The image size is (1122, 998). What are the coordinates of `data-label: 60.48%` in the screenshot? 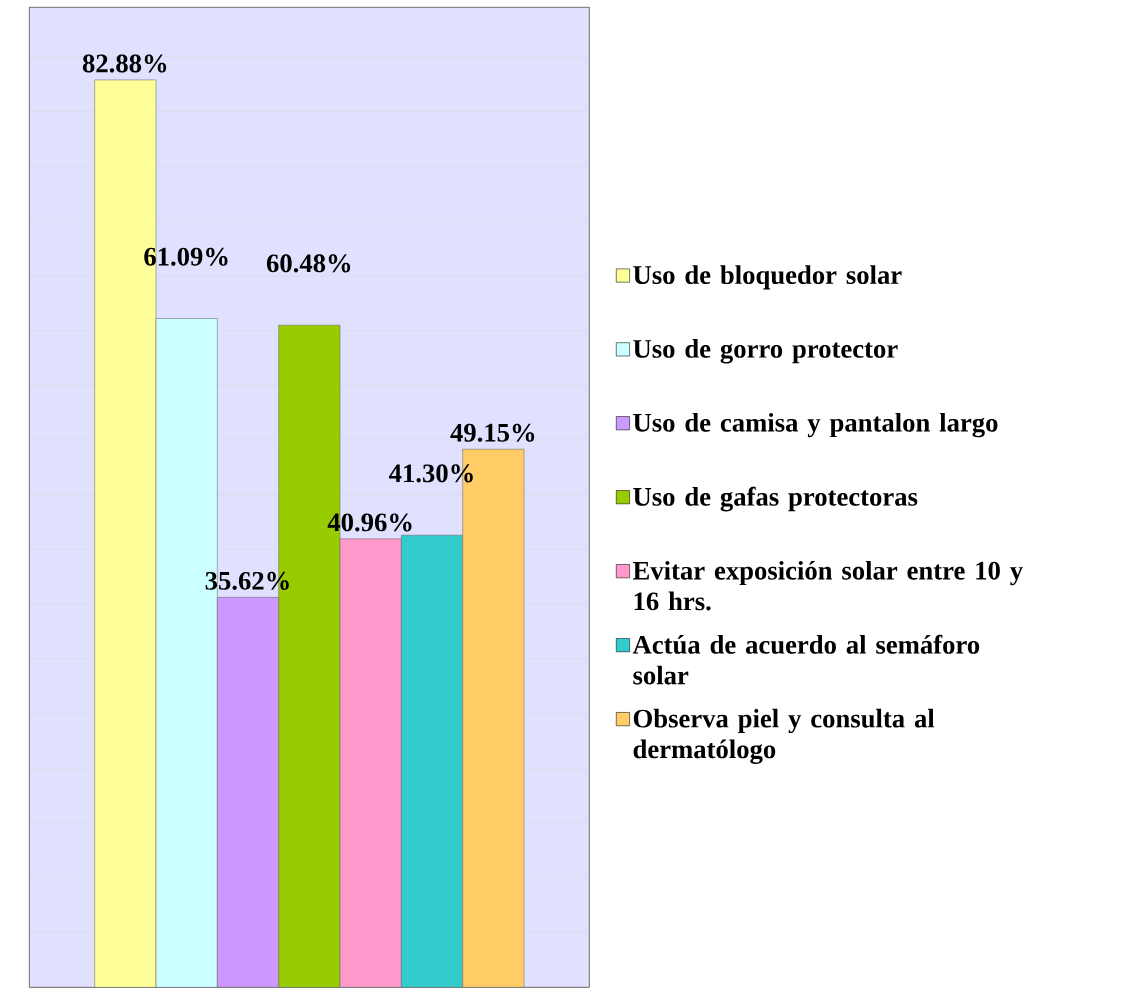 It's located at (308, 263).